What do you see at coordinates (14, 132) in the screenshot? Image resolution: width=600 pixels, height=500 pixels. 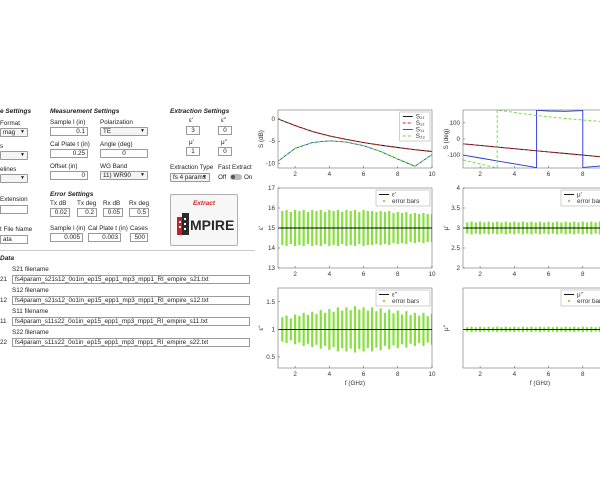 I see `dropdown: mag` at bounding box center [14, 132].